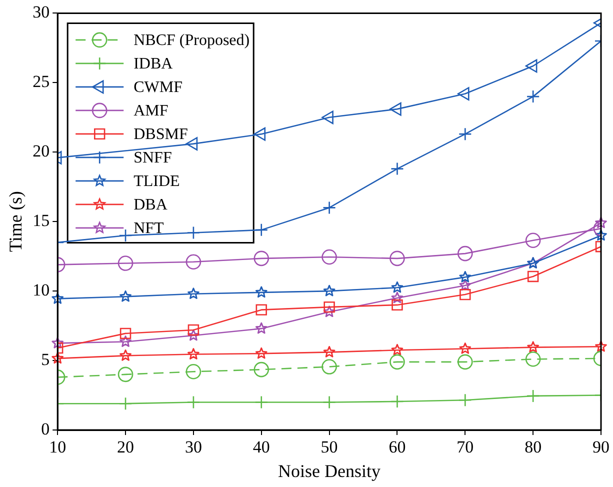 The width and height of the screenshot is (613, 487). Describe the element at coordinates (157, 181) in the screenshot. I see `legend-label: TLIDE` at that location.